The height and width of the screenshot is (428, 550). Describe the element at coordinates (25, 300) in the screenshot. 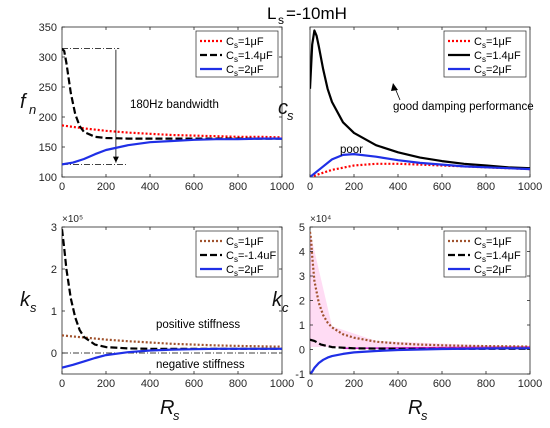

I see `ylabel-ks: k` at that location.